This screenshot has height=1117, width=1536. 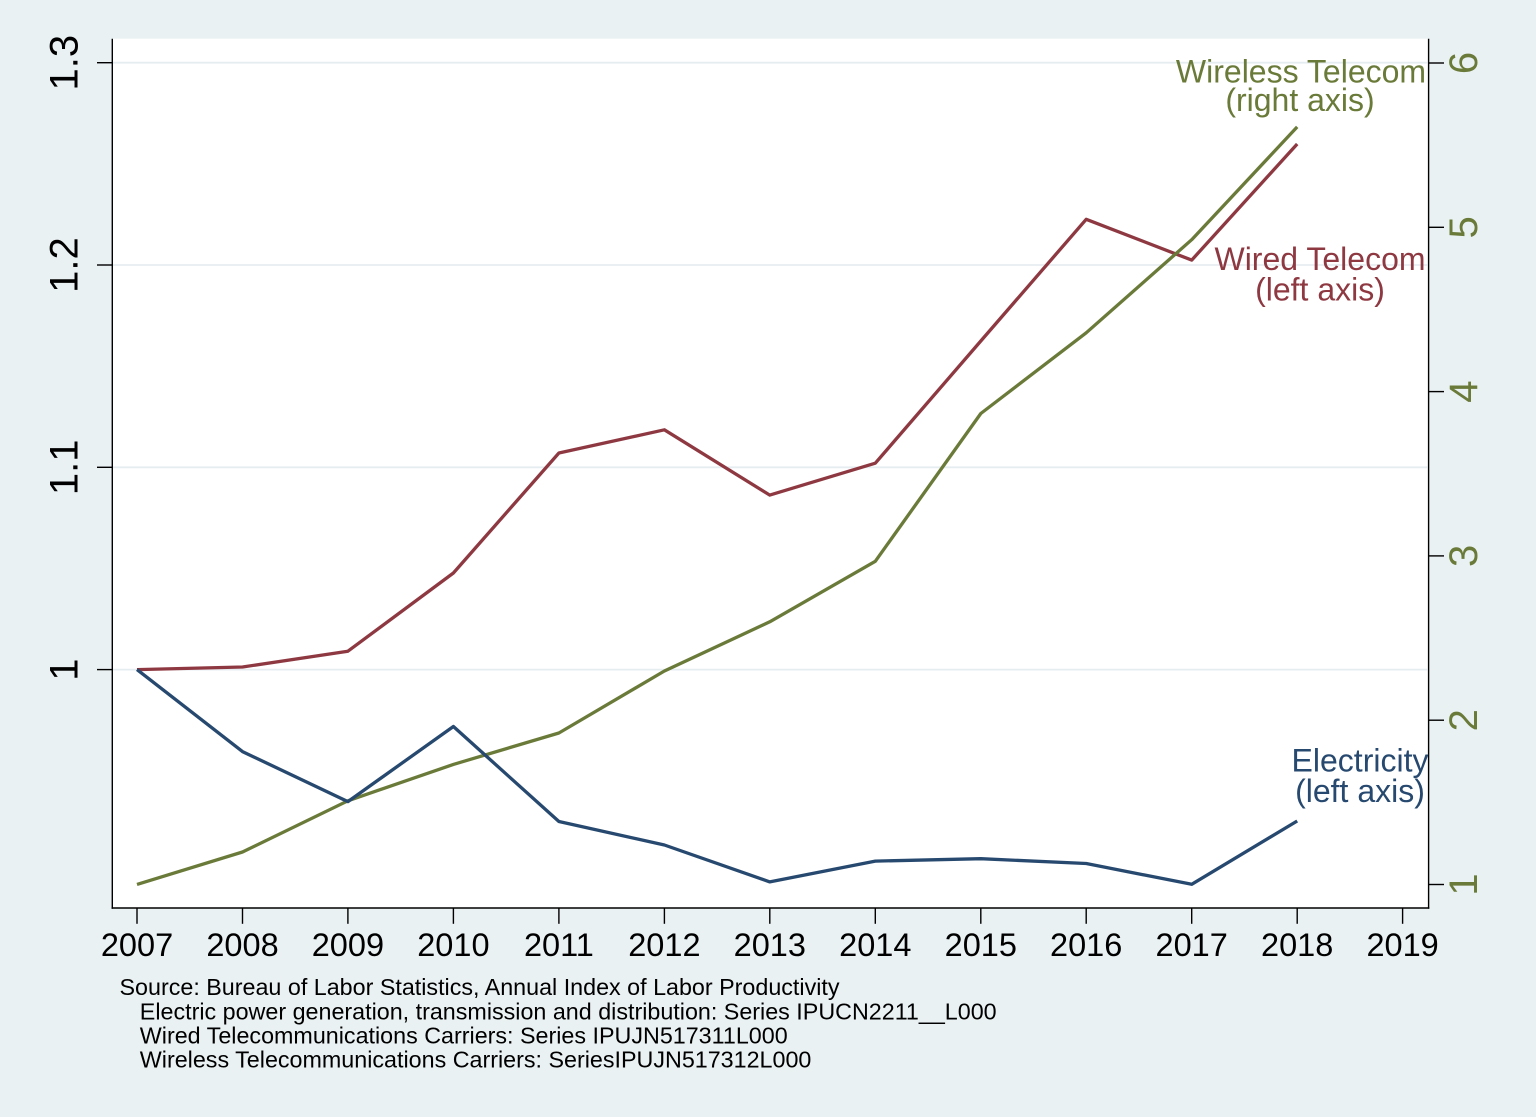 I want to click on svg-text: 2010, so click(x=453, y=945).